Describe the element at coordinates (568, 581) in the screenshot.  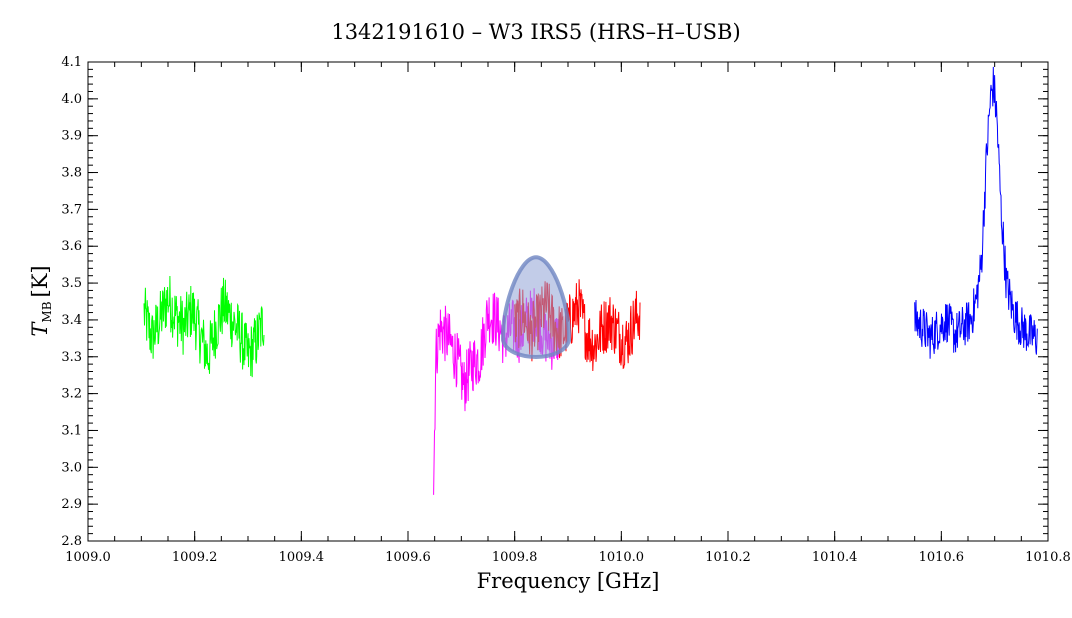
I see `x-axis-label: Frequency [GHz]` at that location.